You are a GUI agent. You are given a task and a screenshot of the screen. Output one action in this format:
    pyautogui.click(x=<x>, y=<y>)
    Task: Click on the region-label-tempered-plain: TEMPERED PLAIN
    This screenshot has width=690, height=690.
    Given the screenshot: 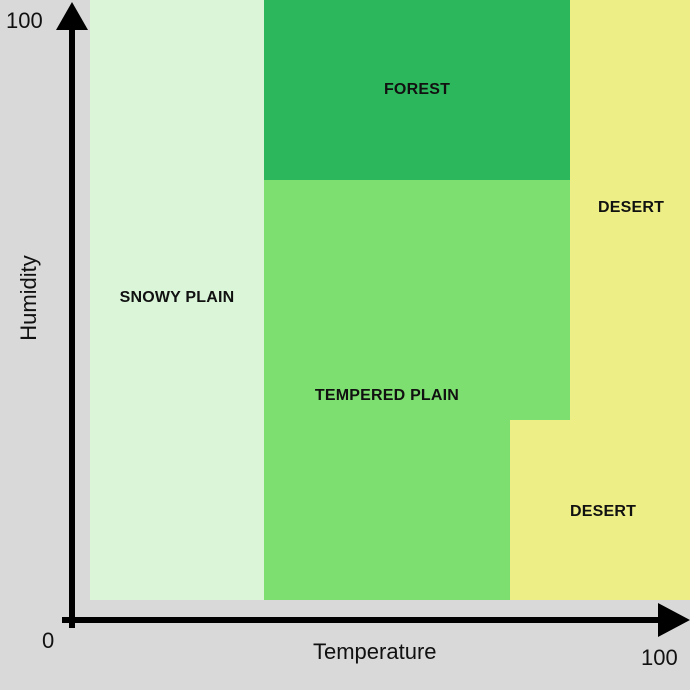 What is the action you would take?
    pyautogui.click(x=387, y=395)
    